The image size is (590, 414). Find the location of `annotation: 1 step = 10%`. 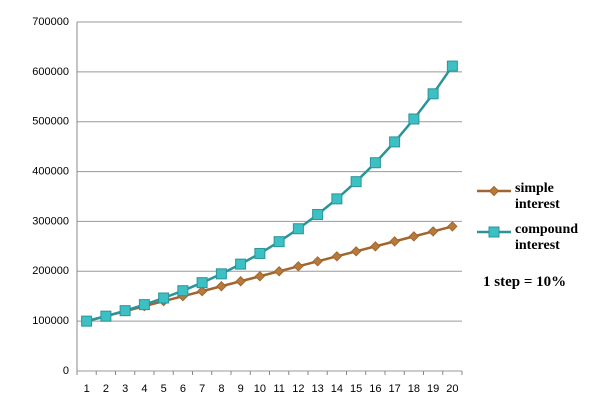

annotation: 1 step = 10% is located at coordinates (525, 282).